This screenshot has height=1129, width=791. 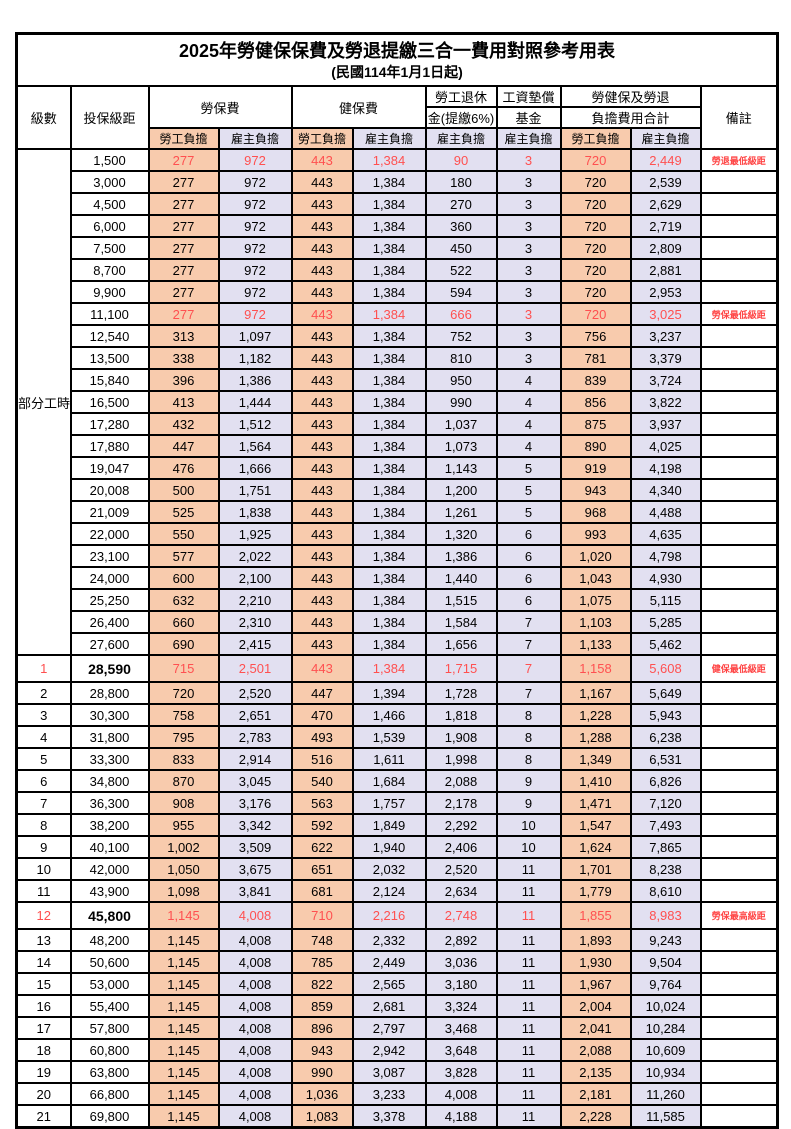 I want to click on cell-labor-employee: 432, so click(x=183, y=424).